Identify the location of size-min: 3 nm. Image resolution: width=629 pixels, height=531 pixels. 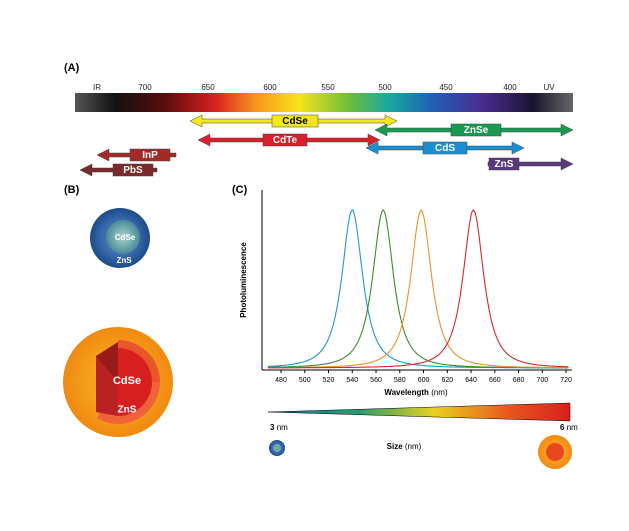
(279, 427).